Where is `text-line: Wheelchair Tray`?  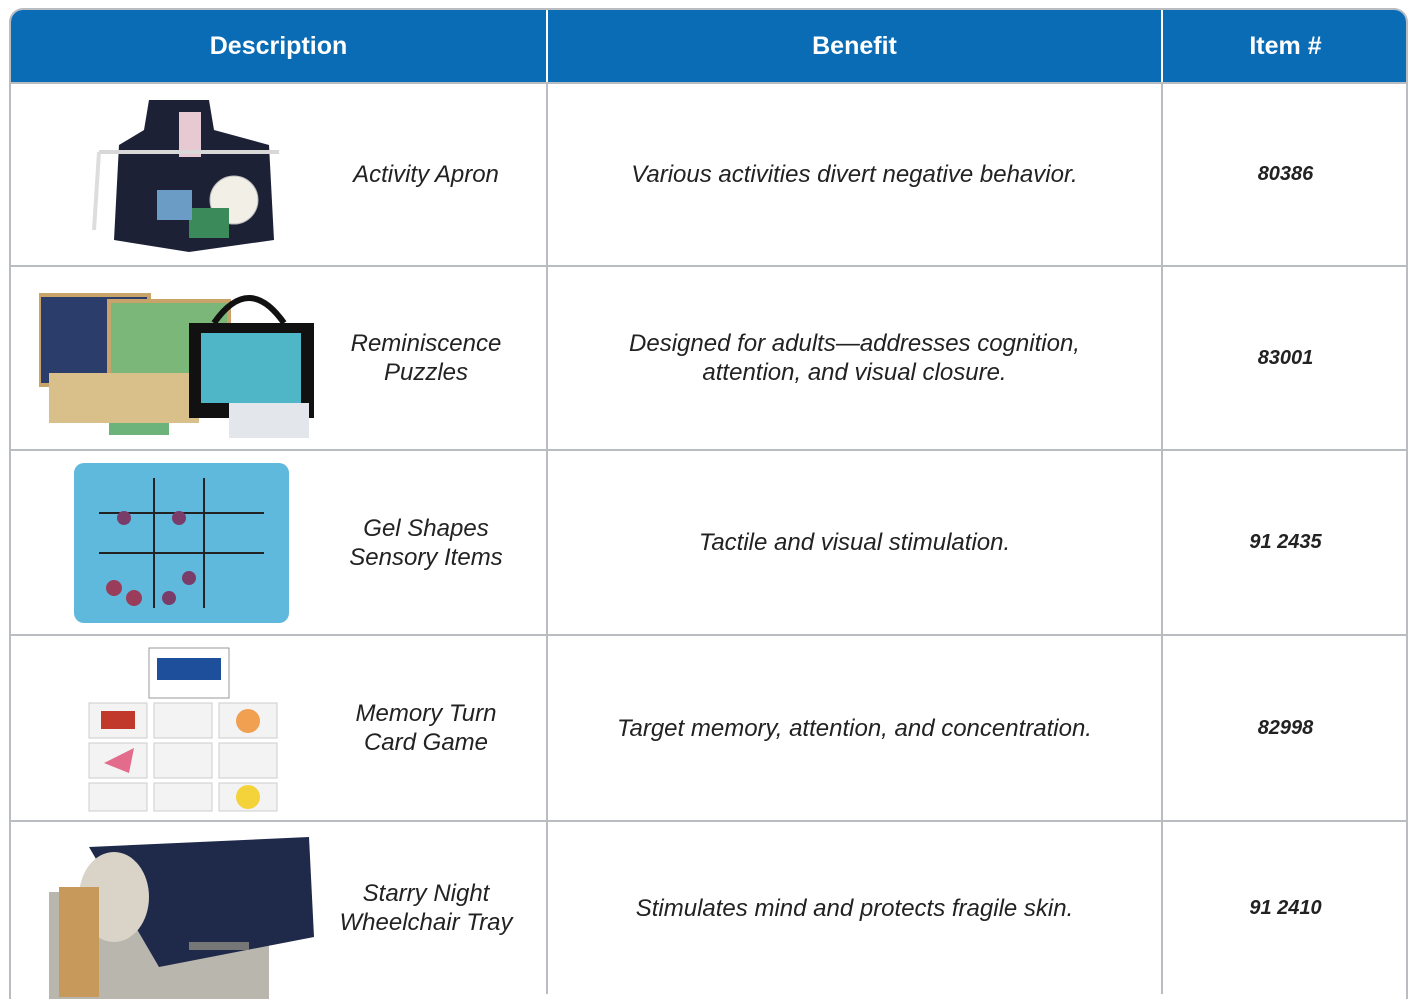 text-line: Wheelchair Tray is located at coordinates (426, 922).